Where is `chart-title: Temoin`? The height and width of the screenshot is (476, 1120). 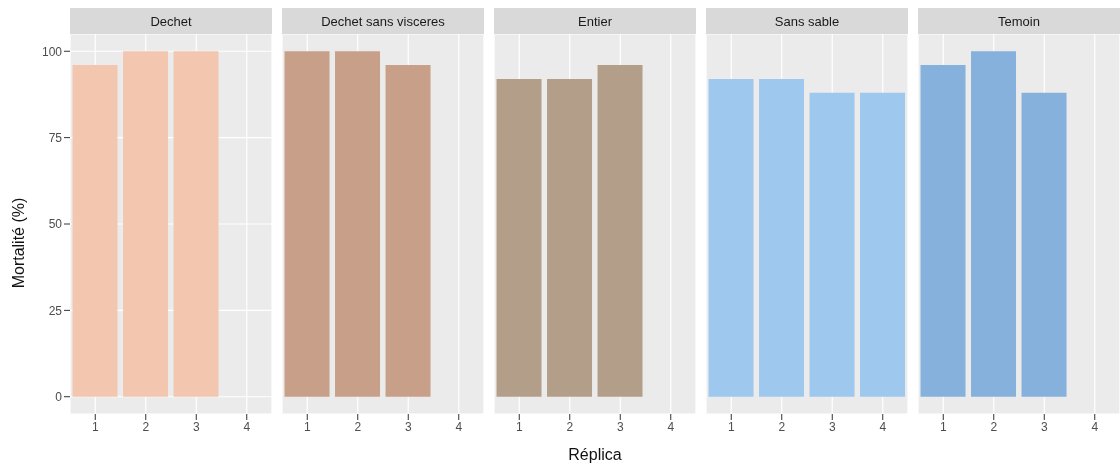
chart-title: Temoin is located at coordinates (1019, 21).